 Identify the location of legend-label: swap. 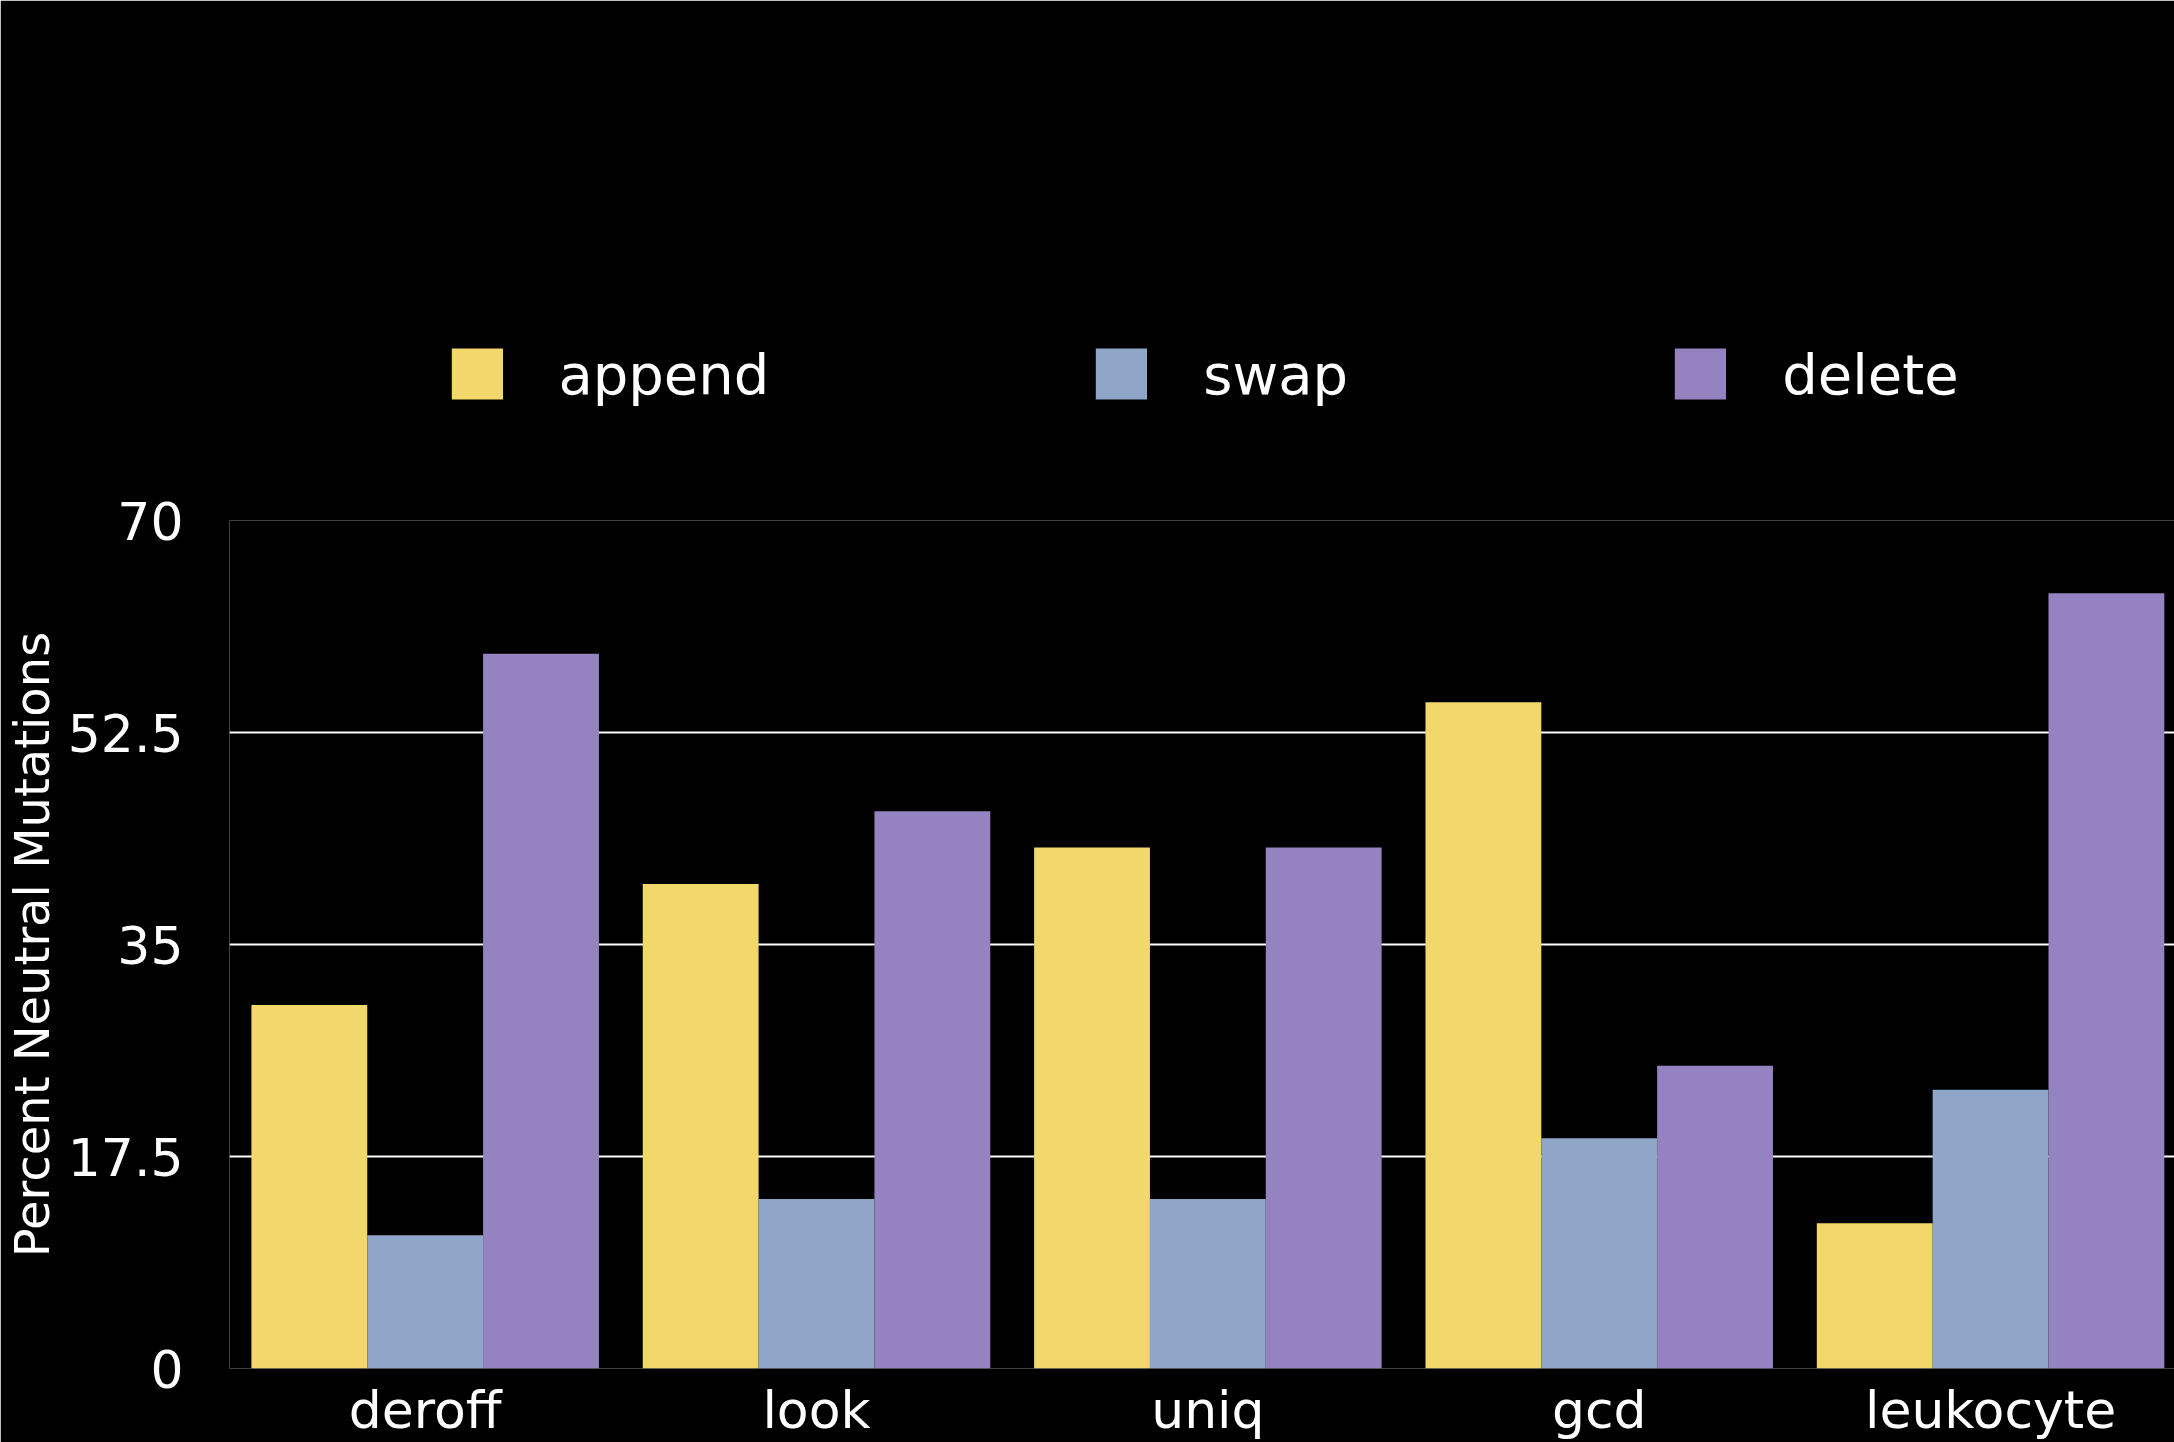
(1276, 374).